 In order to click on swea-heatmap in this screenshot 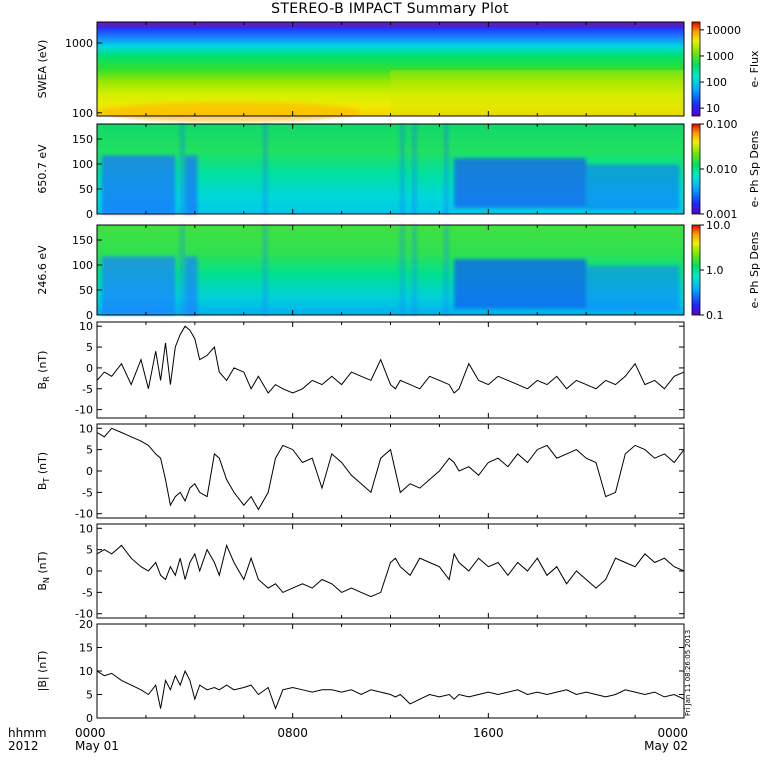, I will do `click(390, 69)`.